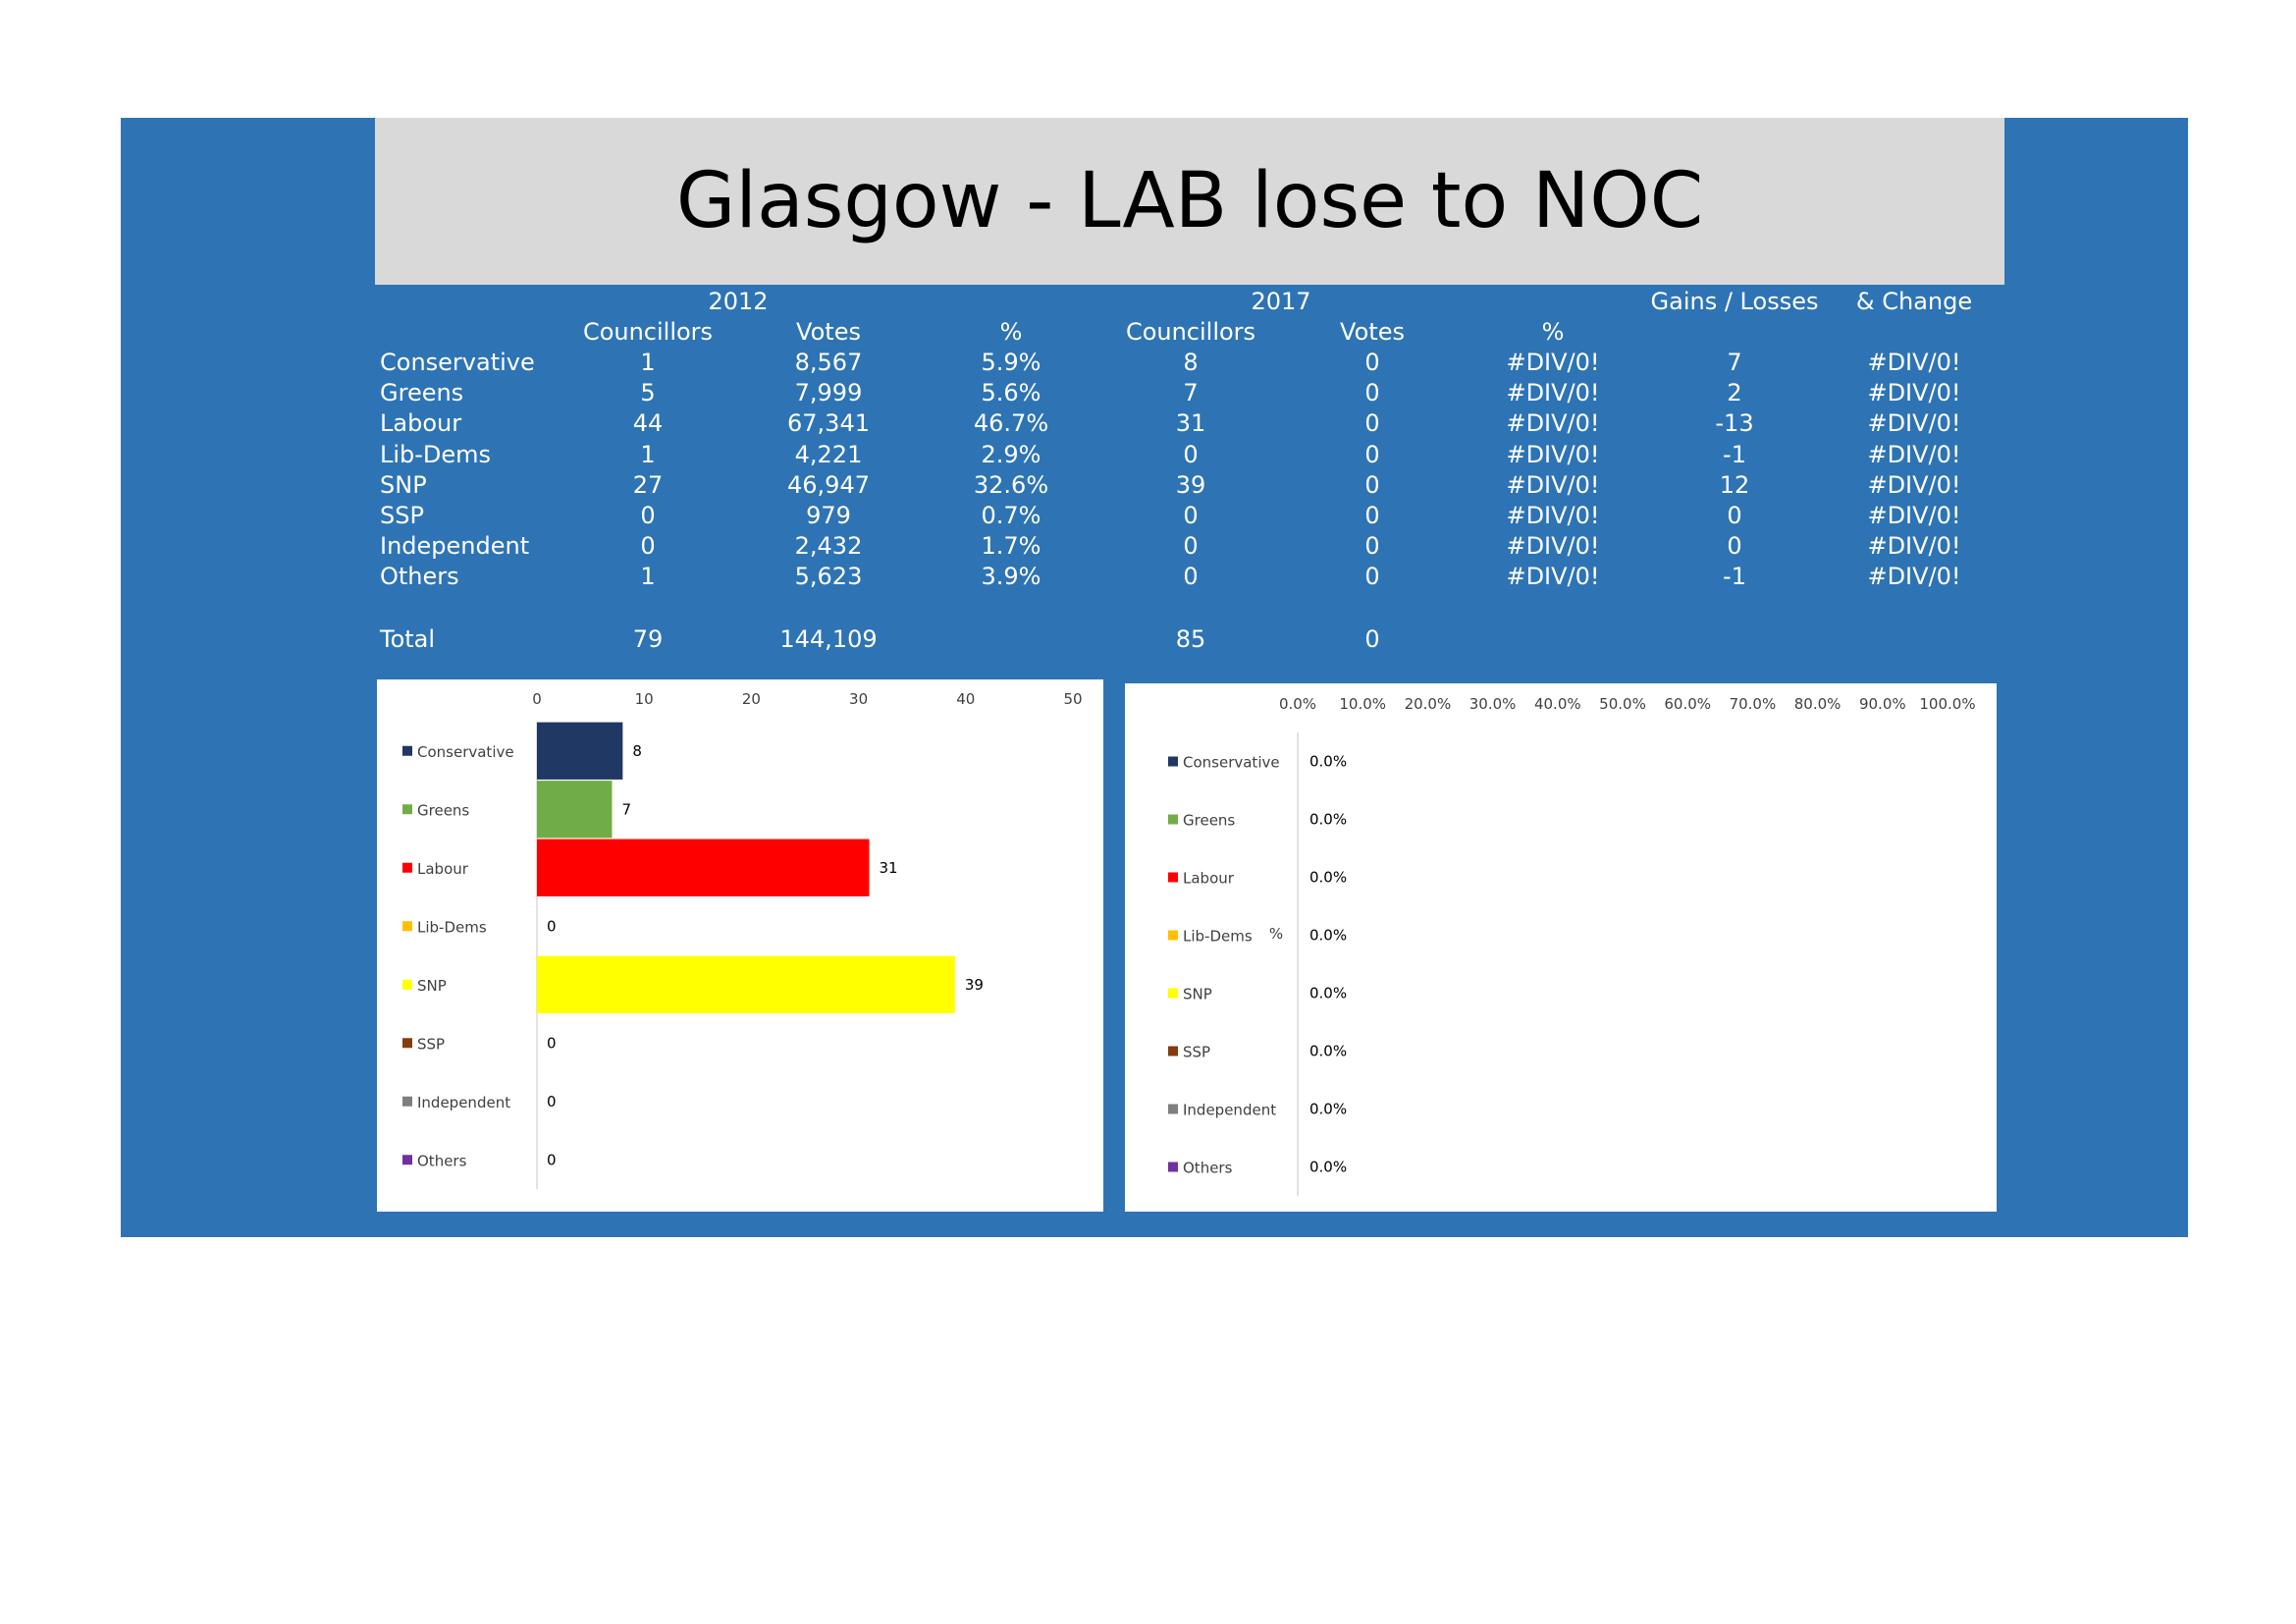  I want to click on table-cell-party-name: SNP, so click(403, 484).